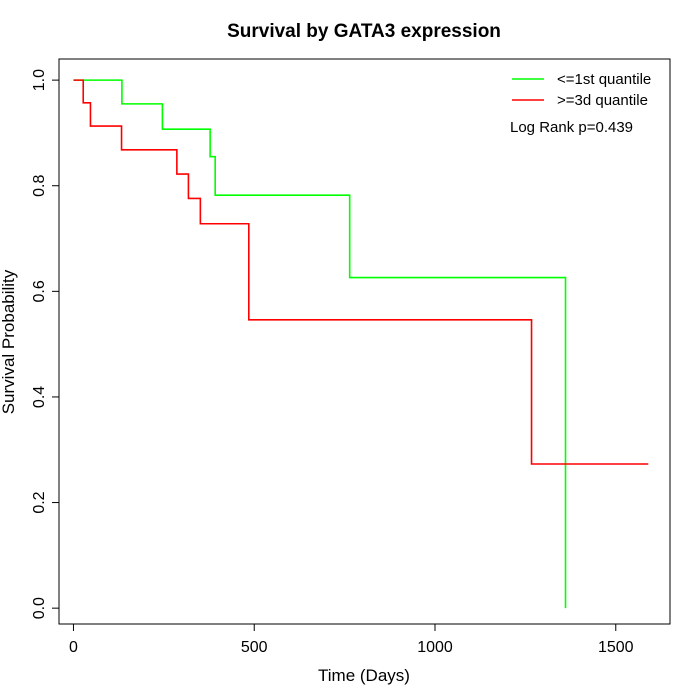  What do you see at coordinates (39, 80) in the screenshot?
I see `y-tick-label: 1.0` at bounding box center [39, 80].